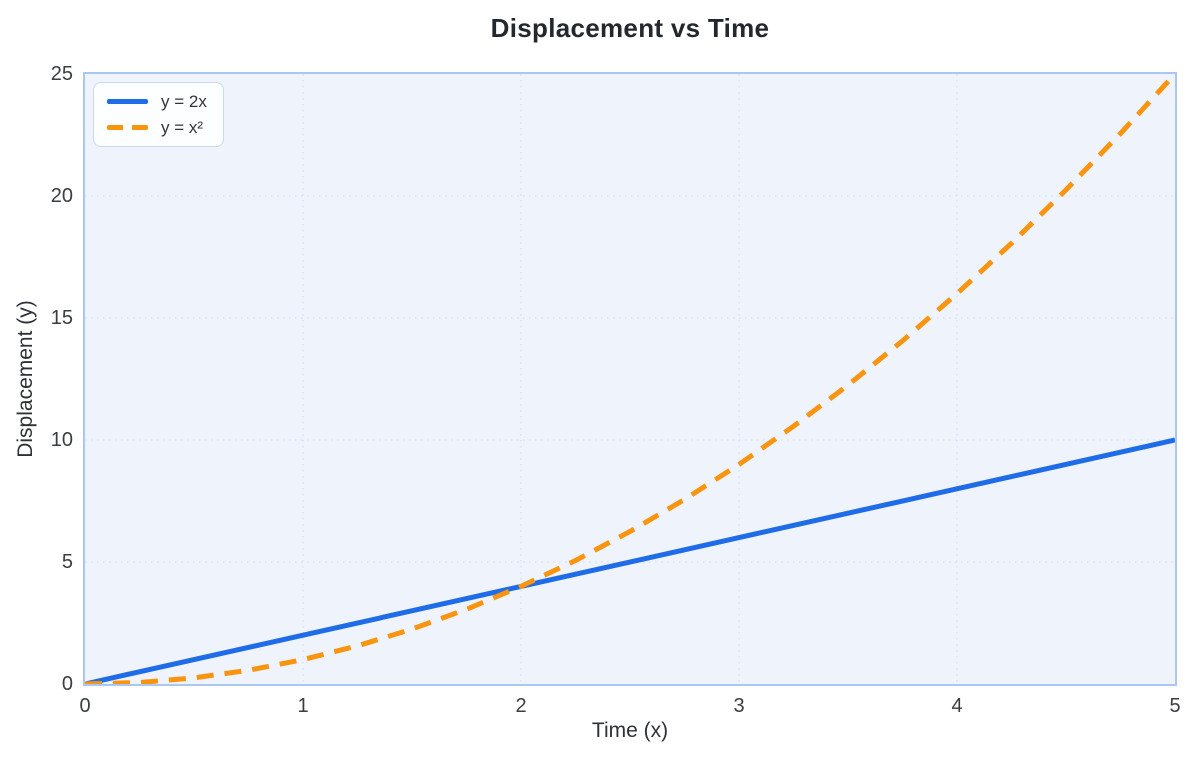  Describe the element at coordinates (157, 101) in the screenshot. I see `legend-item: y = 2x` at that location.